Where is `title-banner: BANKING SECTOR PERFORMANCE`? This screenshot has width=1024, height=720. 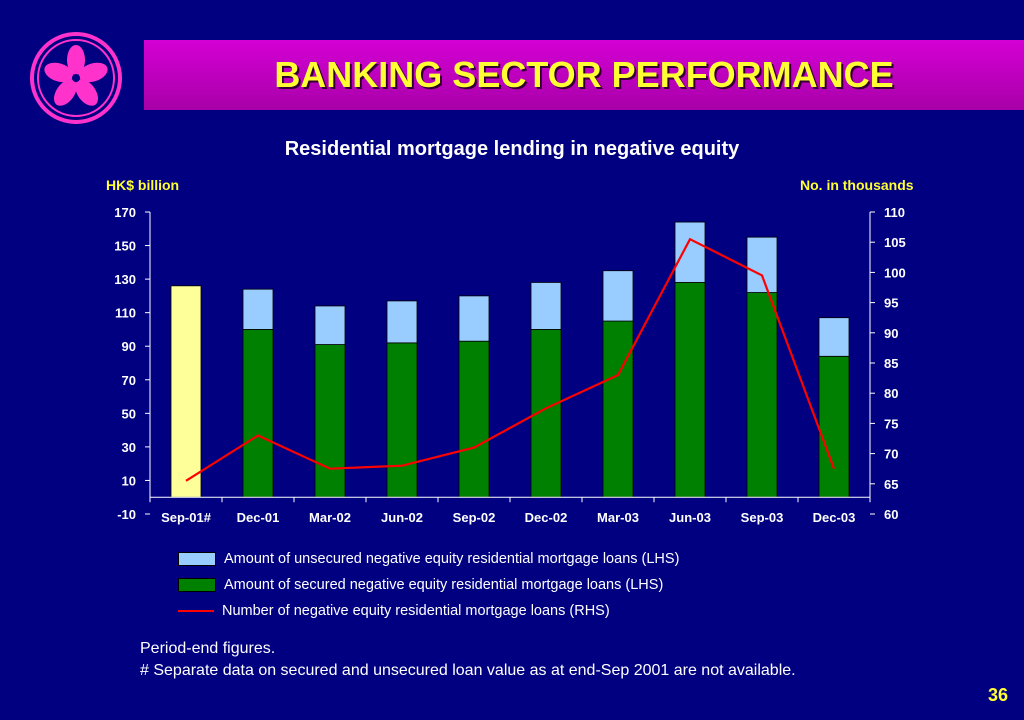 title-banner: BANKING SECTOR PERFORMANCE is located at coordinates (584, 75).